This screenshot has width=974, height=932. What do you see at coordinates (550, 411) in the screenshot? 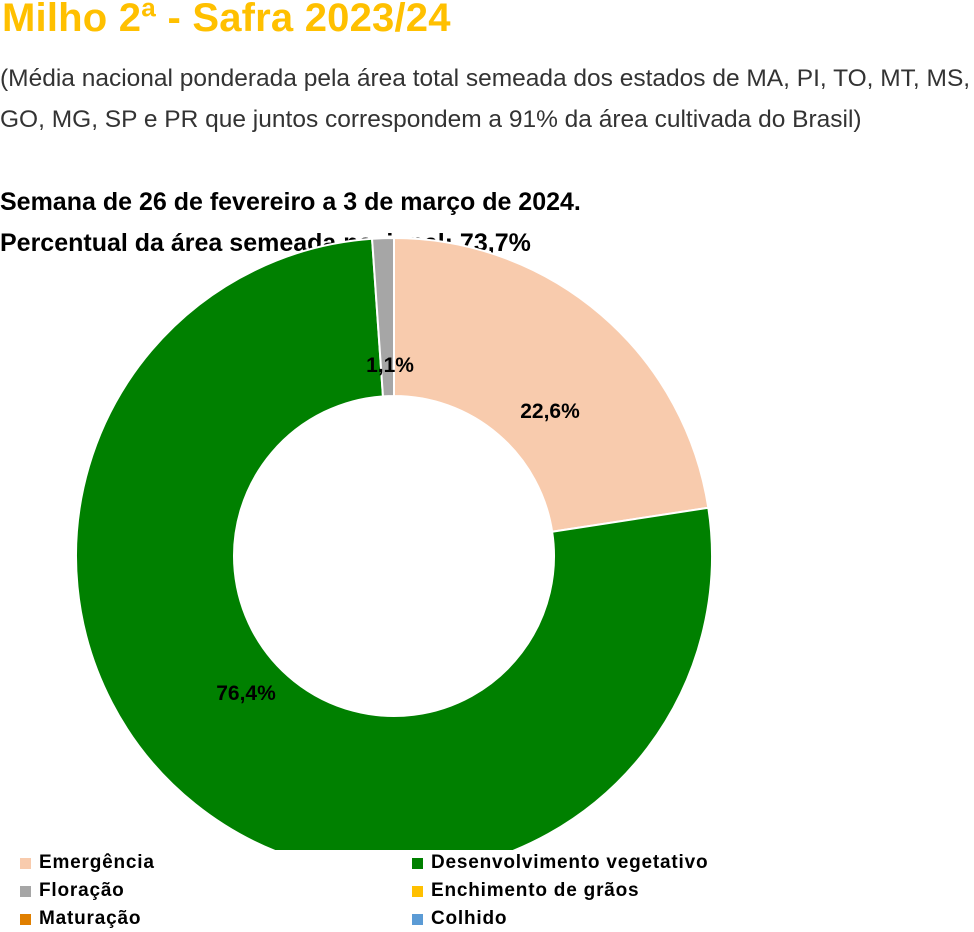
I see `data-label-emergencia: 22,6%` at bounding box center [550, 411].